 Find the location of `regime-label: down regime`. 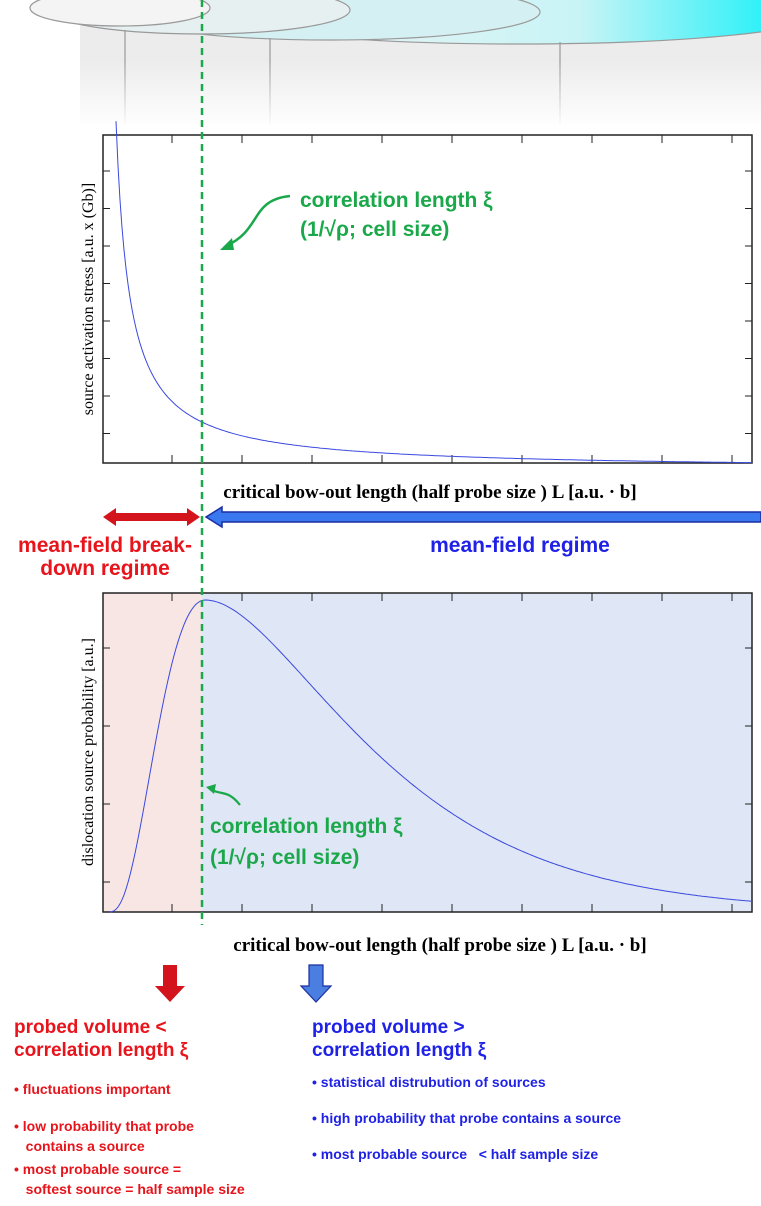

regime-label: down regime is located at coordinates (105, 568).